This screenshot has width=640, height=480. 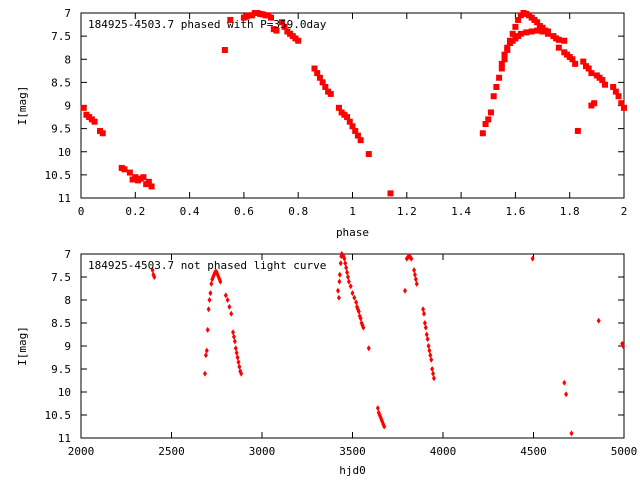 I want to click on y-axis-label: I[mag], so click(x=22, y=106).